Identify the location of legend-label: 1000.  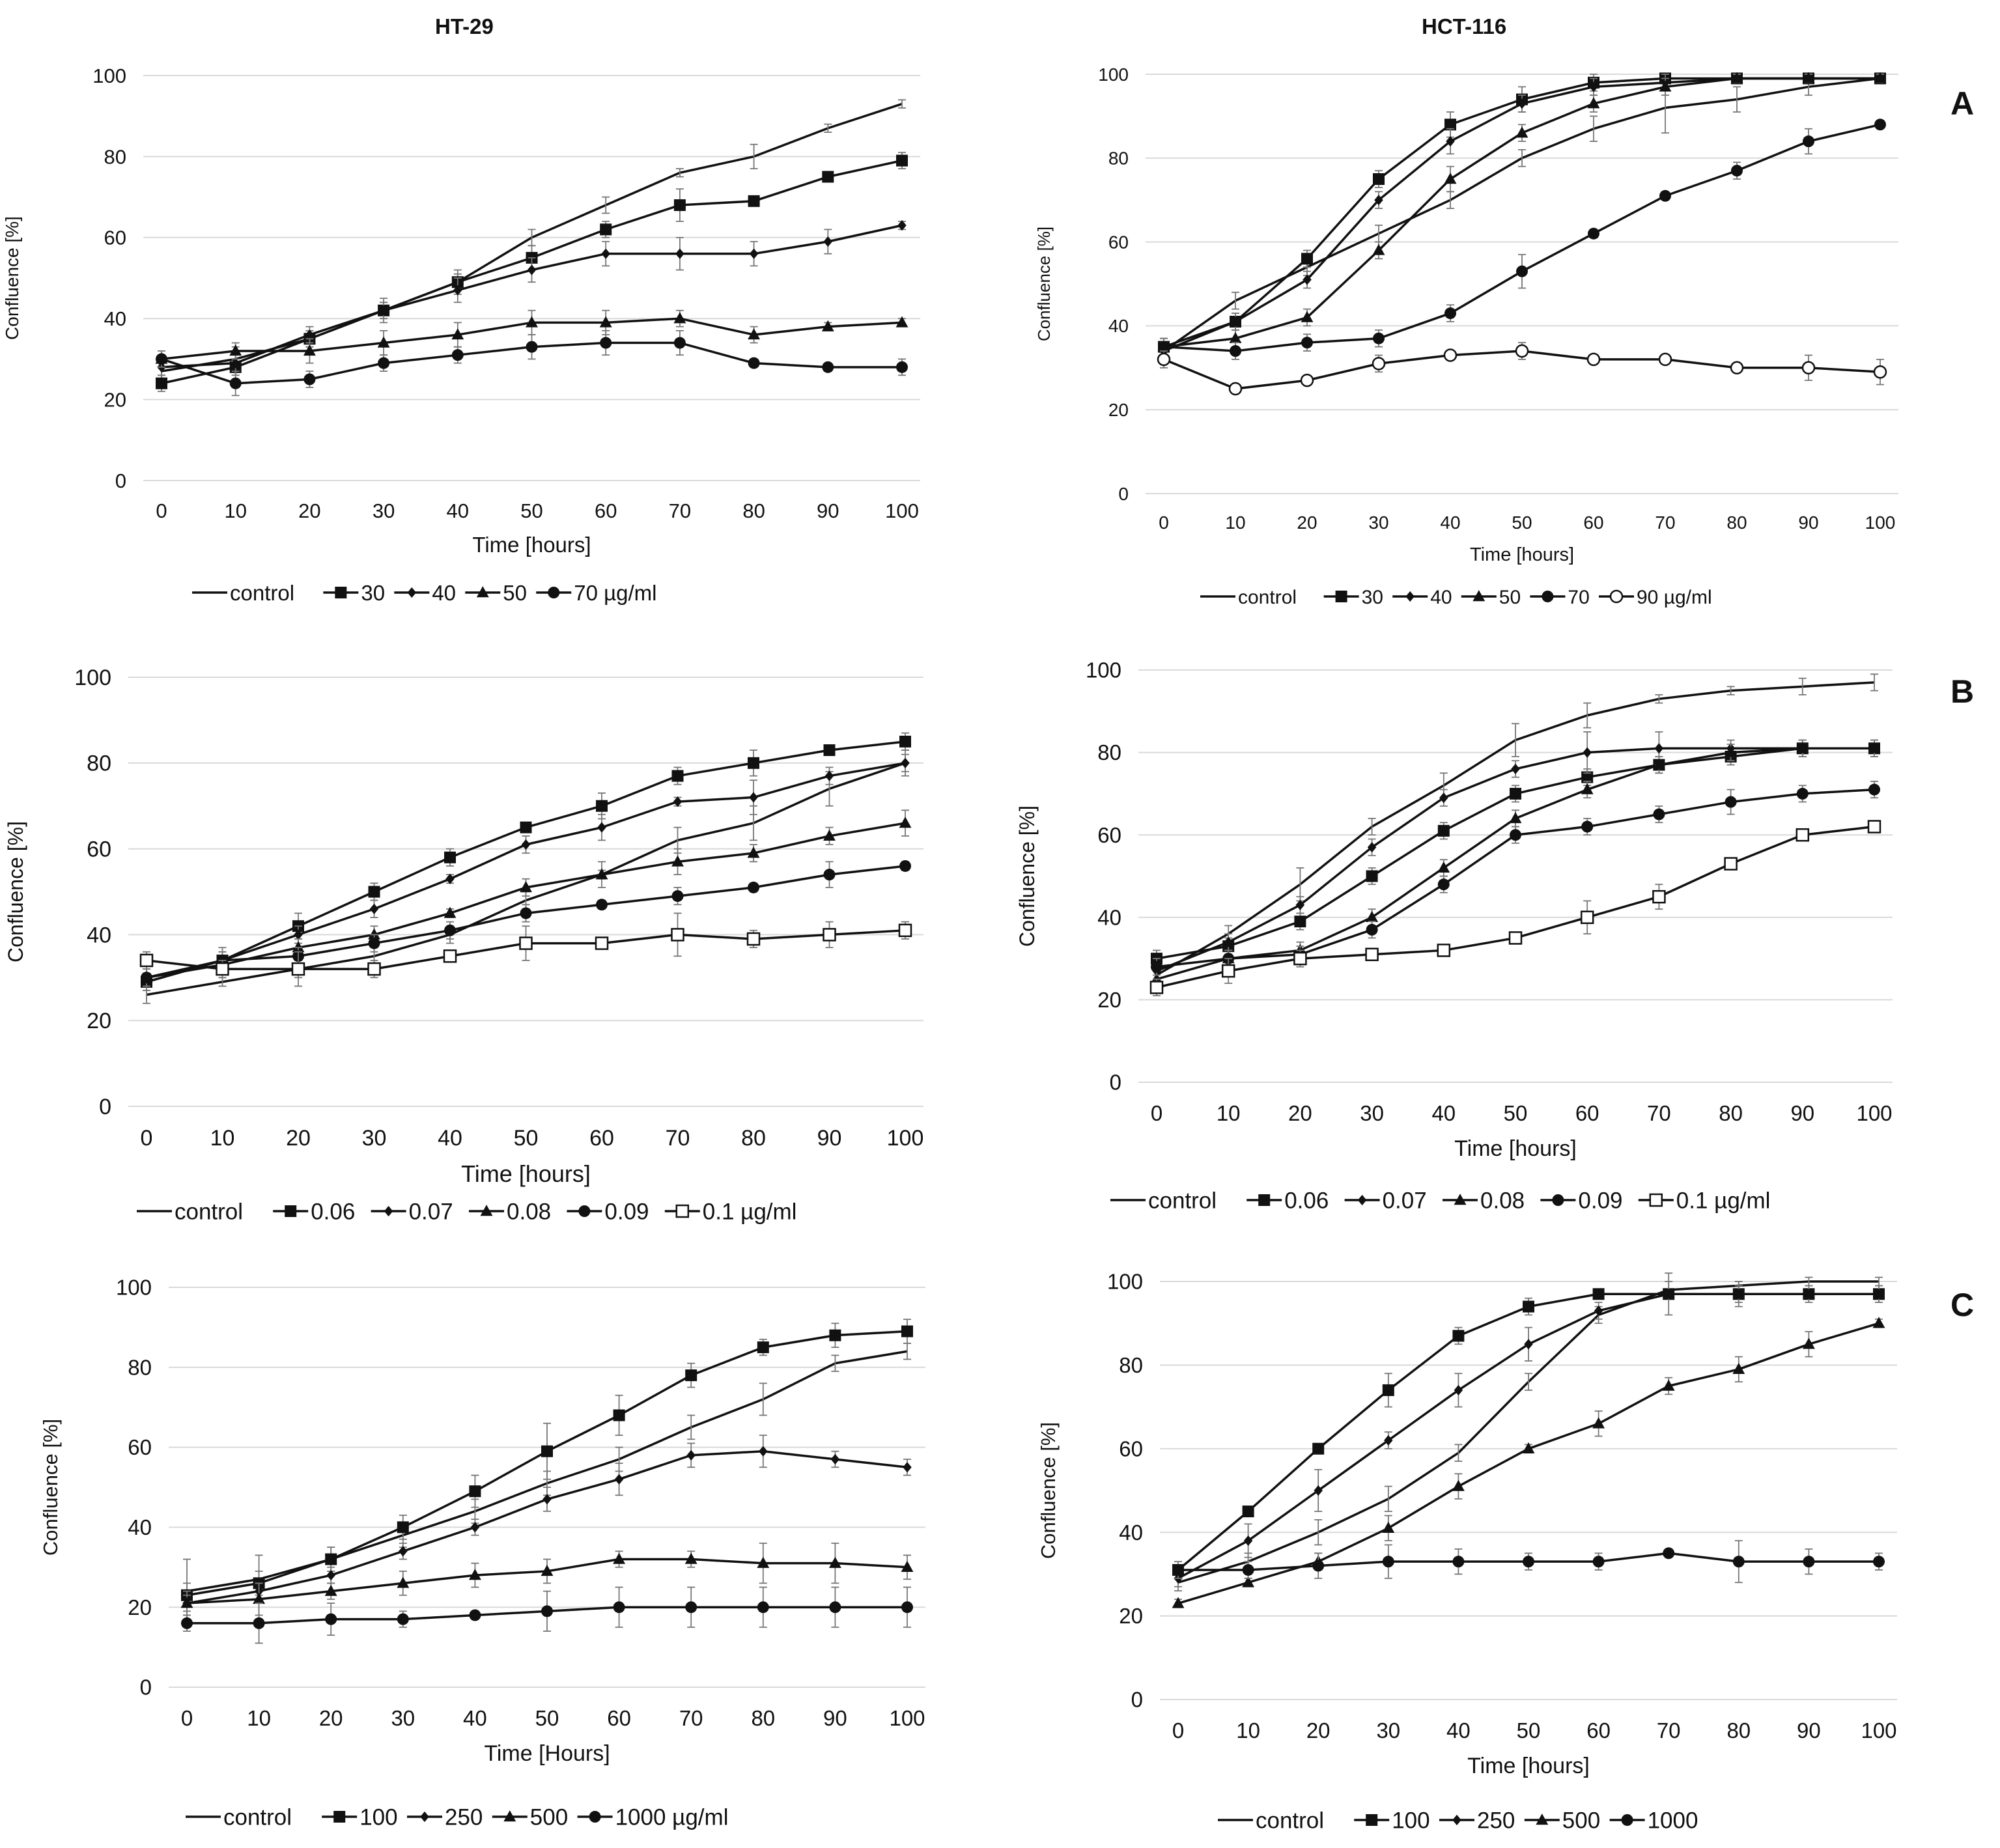
(1673, 1821).